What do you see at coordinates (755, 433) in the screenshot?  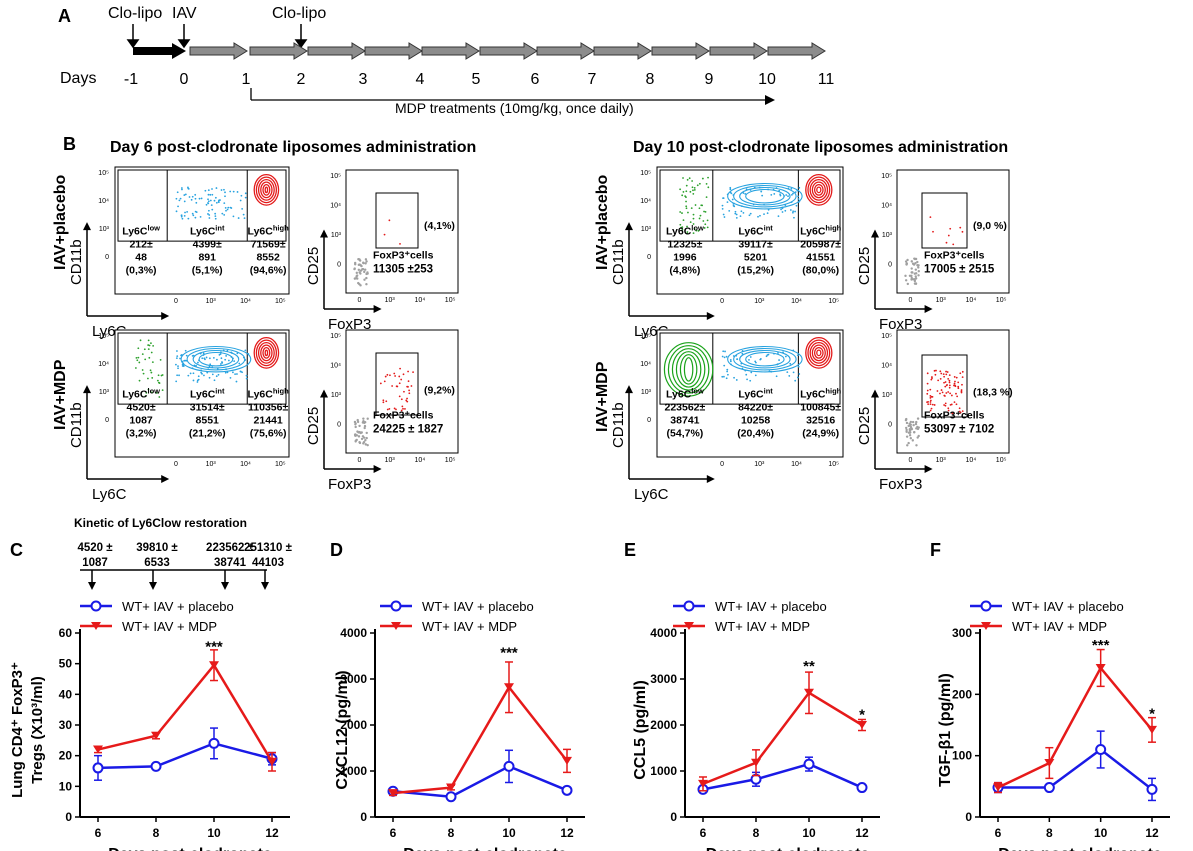 I see `gate-value-int: (20,4%)` at bounding box center [755, 433].